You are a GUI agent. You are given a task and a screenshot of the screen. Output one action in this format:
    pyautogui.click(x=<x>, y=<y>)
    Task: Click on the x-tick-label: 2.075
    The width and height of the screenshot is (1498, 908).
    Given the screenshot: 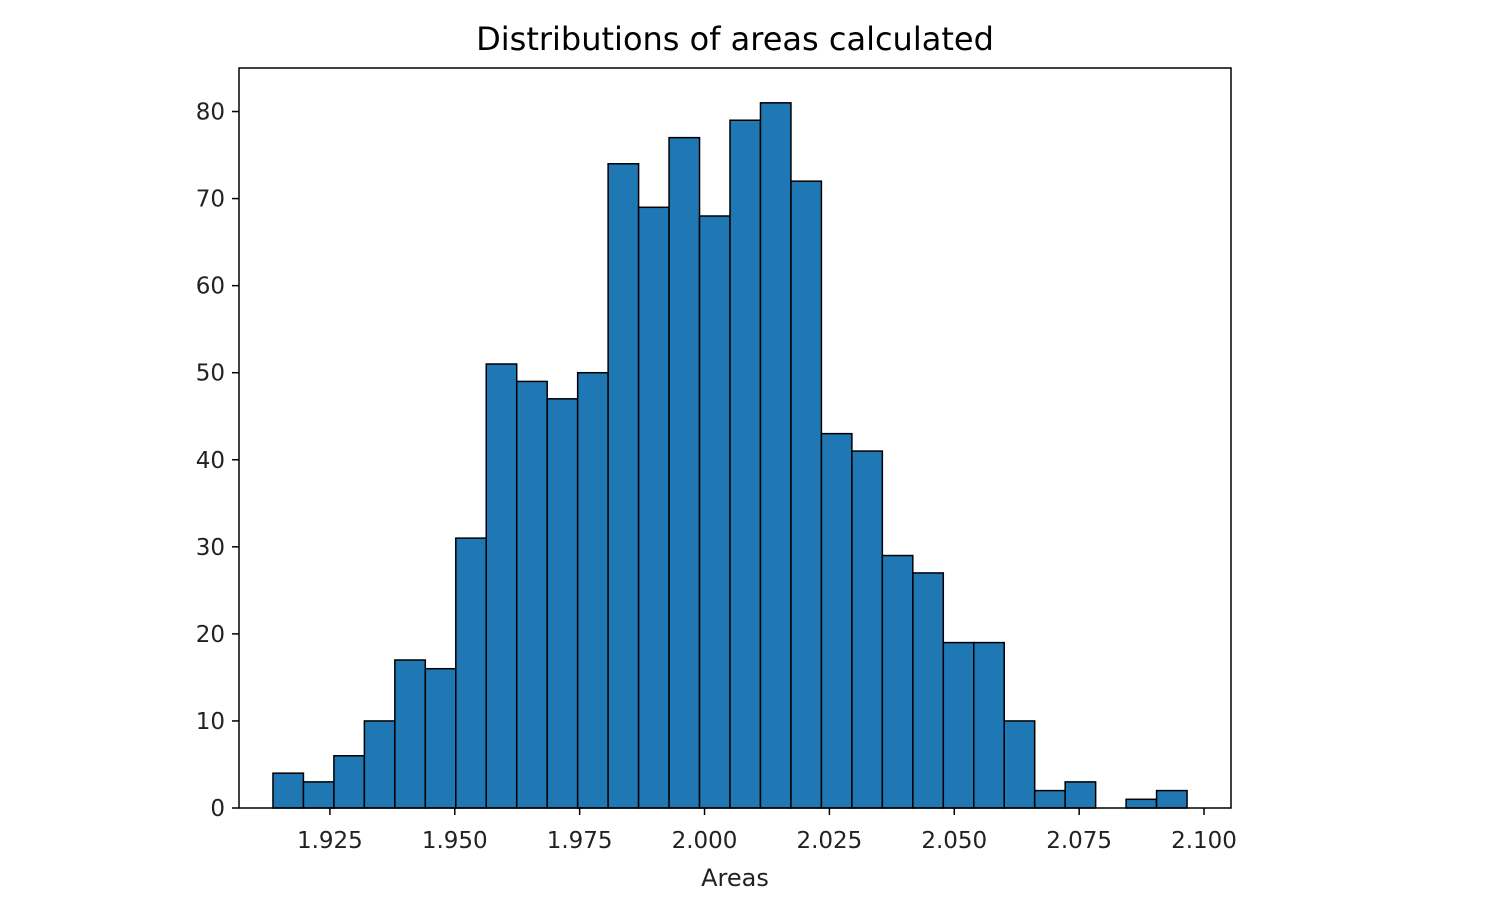 What is the action you would take?
    pyautogui.click(x=1079, y=841)
    